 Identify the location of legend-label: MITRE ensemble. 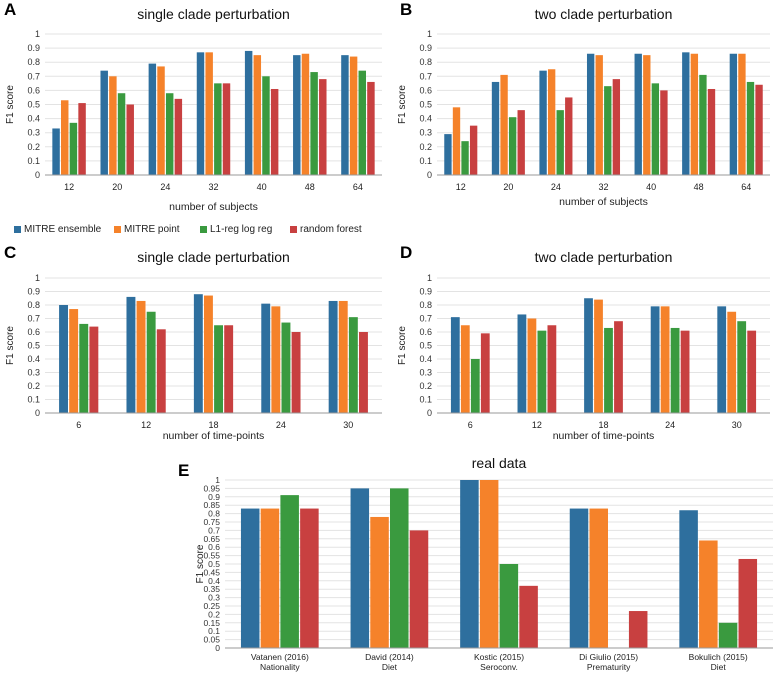
(63, 229).